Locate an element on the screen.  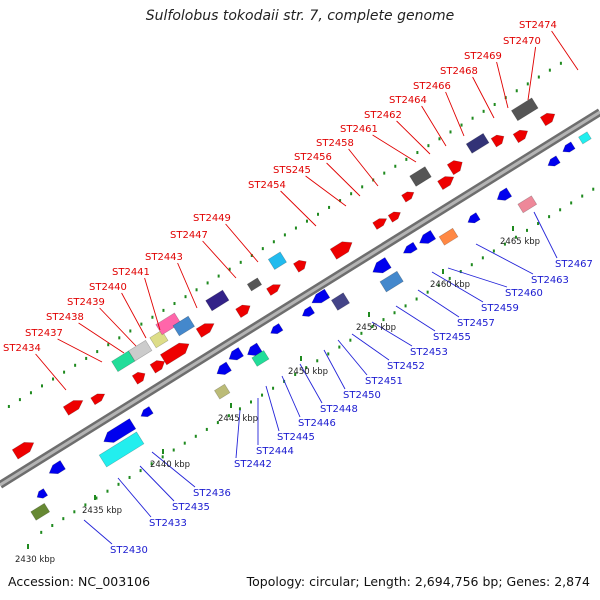
gene-label-forward: ST2456 is located at coordinates (313, 157).